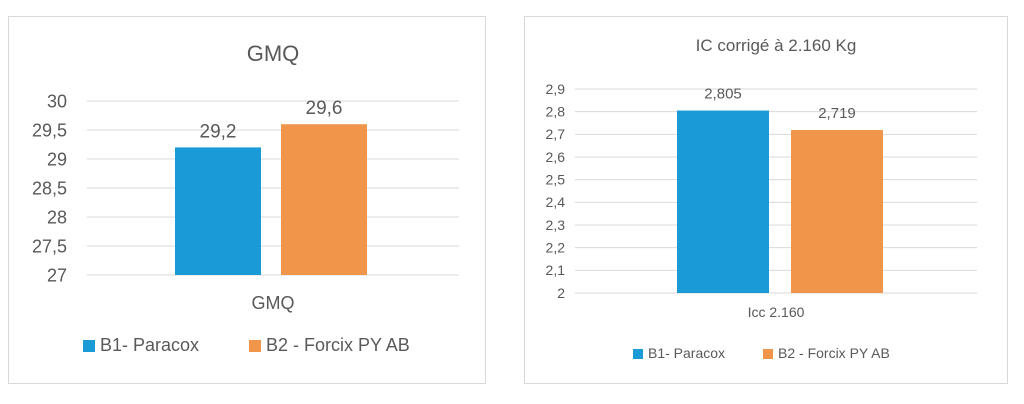 Image resolution: width=1024 pixels, height=404 pixels. What do you see at coordinates (723, 94) in the screenshot?
I see `data-label: 2,805` at bounding box center [723, 94].